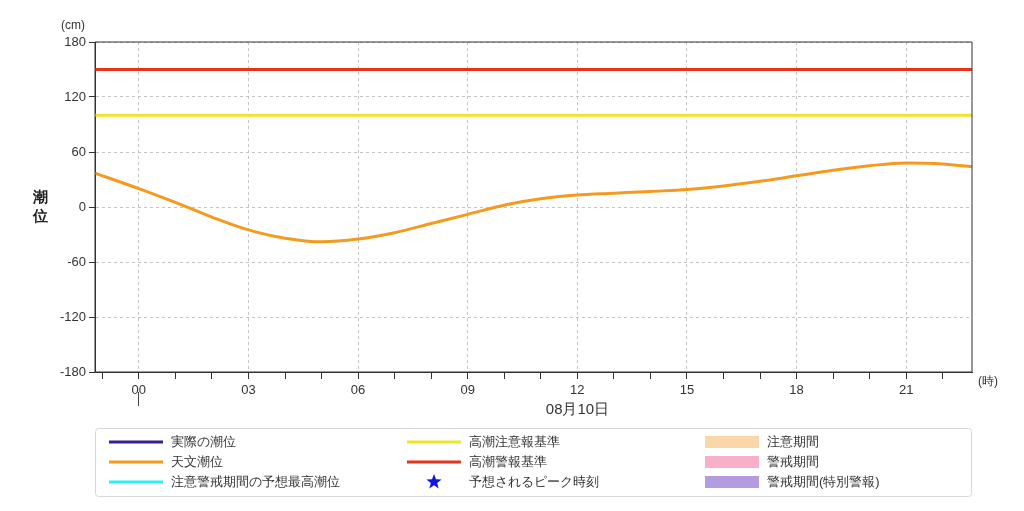 The image size is (1024, 511). I want to click on legend-label: 予想されるピーク時刻, so click(534, 481).